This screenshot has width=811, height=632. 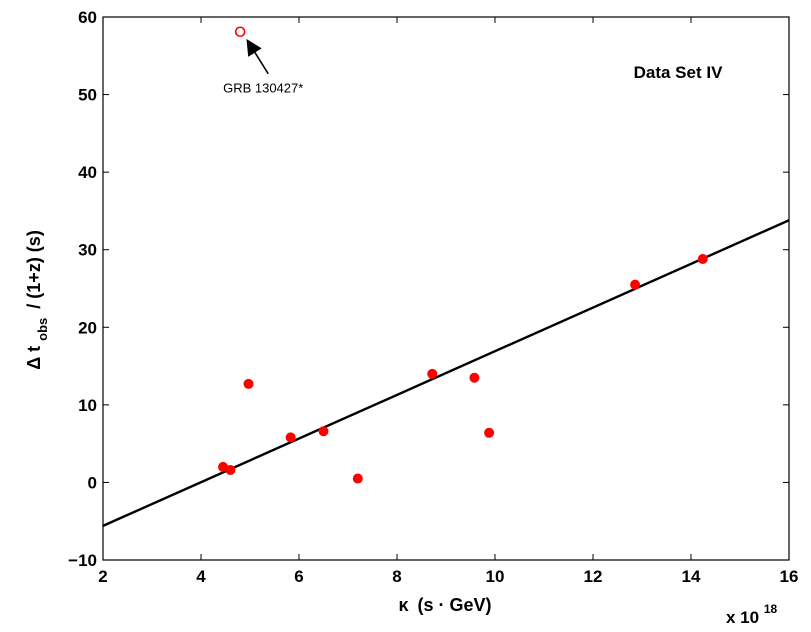 I want to click on x-axis-label-greek: κ, so click(x=403, y=605).